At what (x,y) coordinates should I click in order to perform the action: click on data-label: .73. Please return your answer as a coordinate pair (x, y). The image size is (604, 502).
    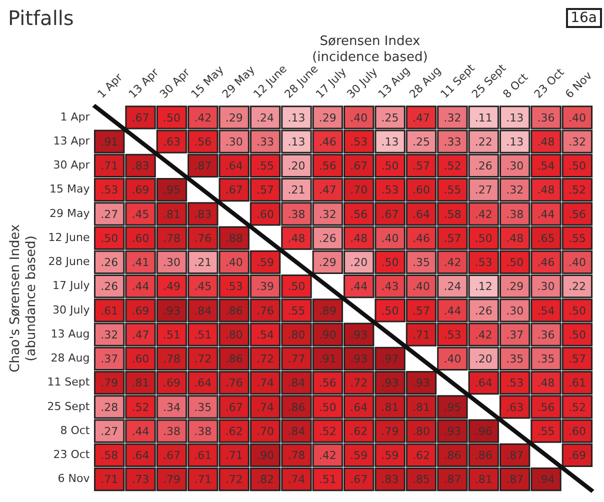
    Looking at the image, I should click on (141, 479).